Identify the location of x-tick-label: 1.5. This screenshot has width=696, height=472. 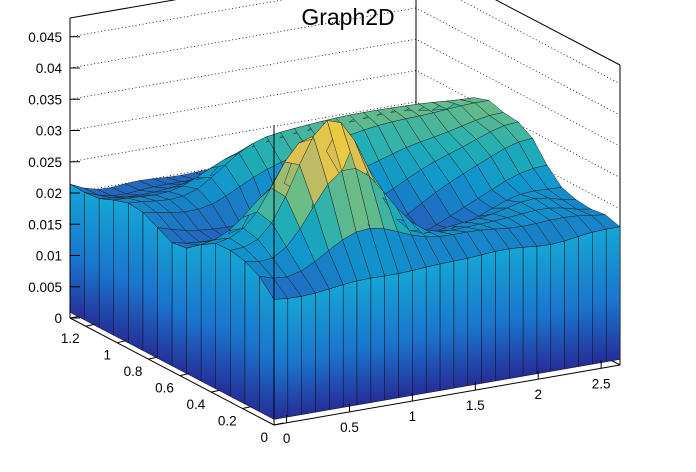
(475, 405).